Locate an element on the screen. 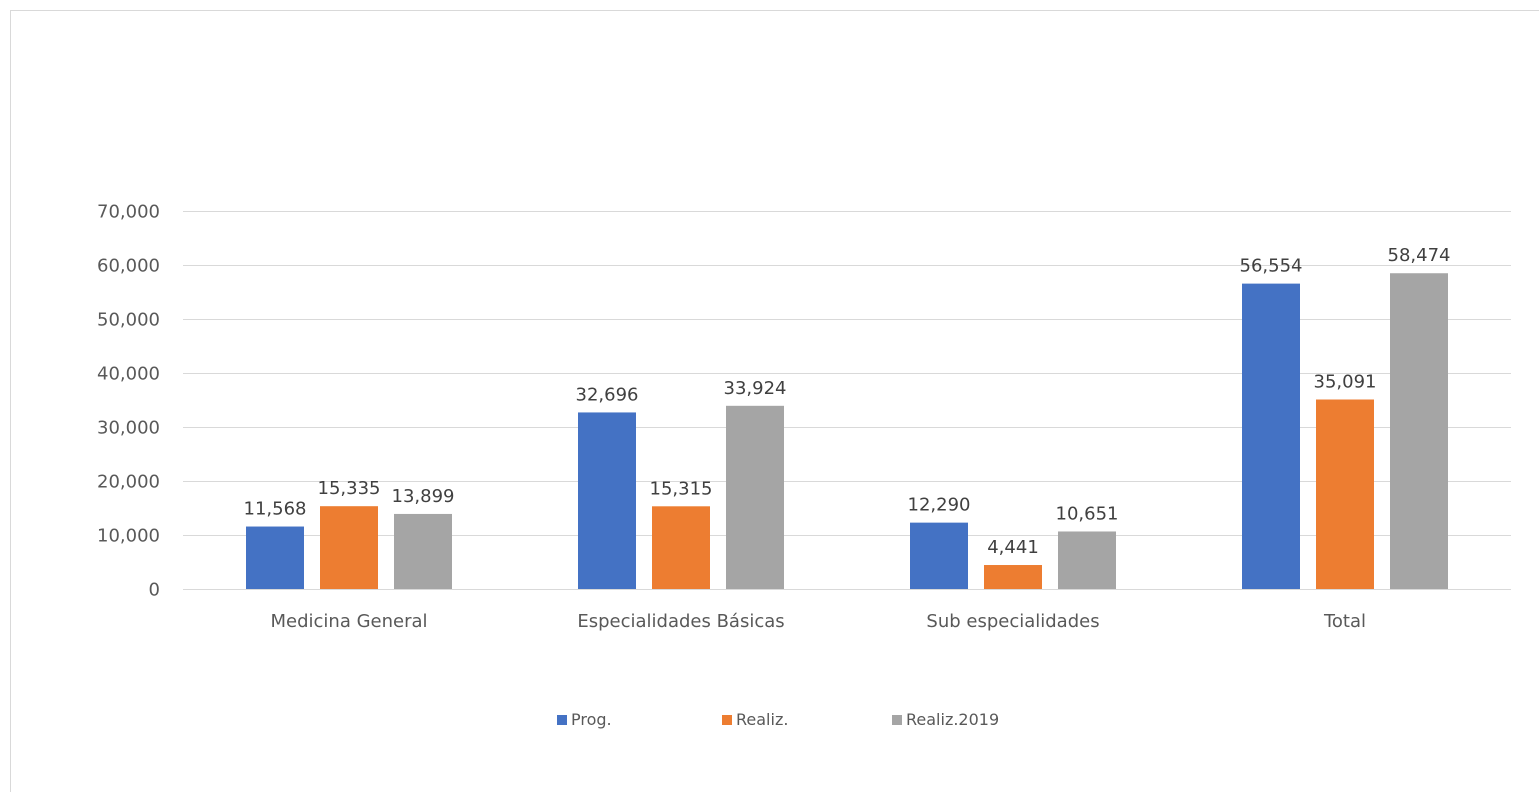  bar-prog--3 is located at coordinates (1271, 436).